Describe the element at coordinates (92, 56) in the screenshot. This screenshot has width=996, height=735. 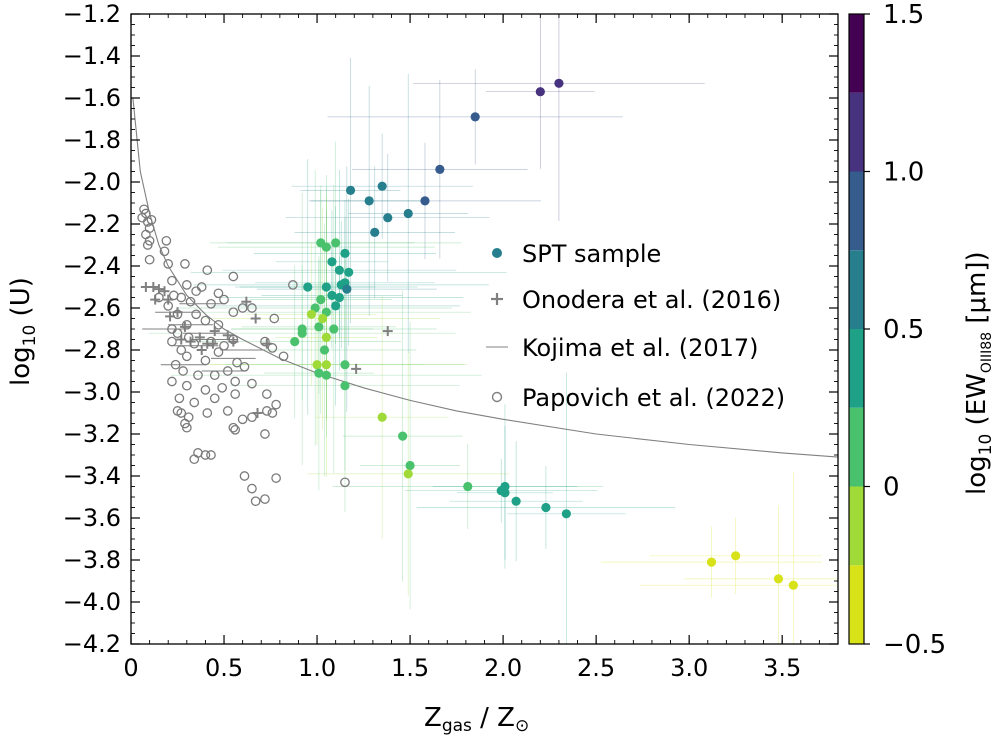
I see `y-tick-label: −1.4` at that location.